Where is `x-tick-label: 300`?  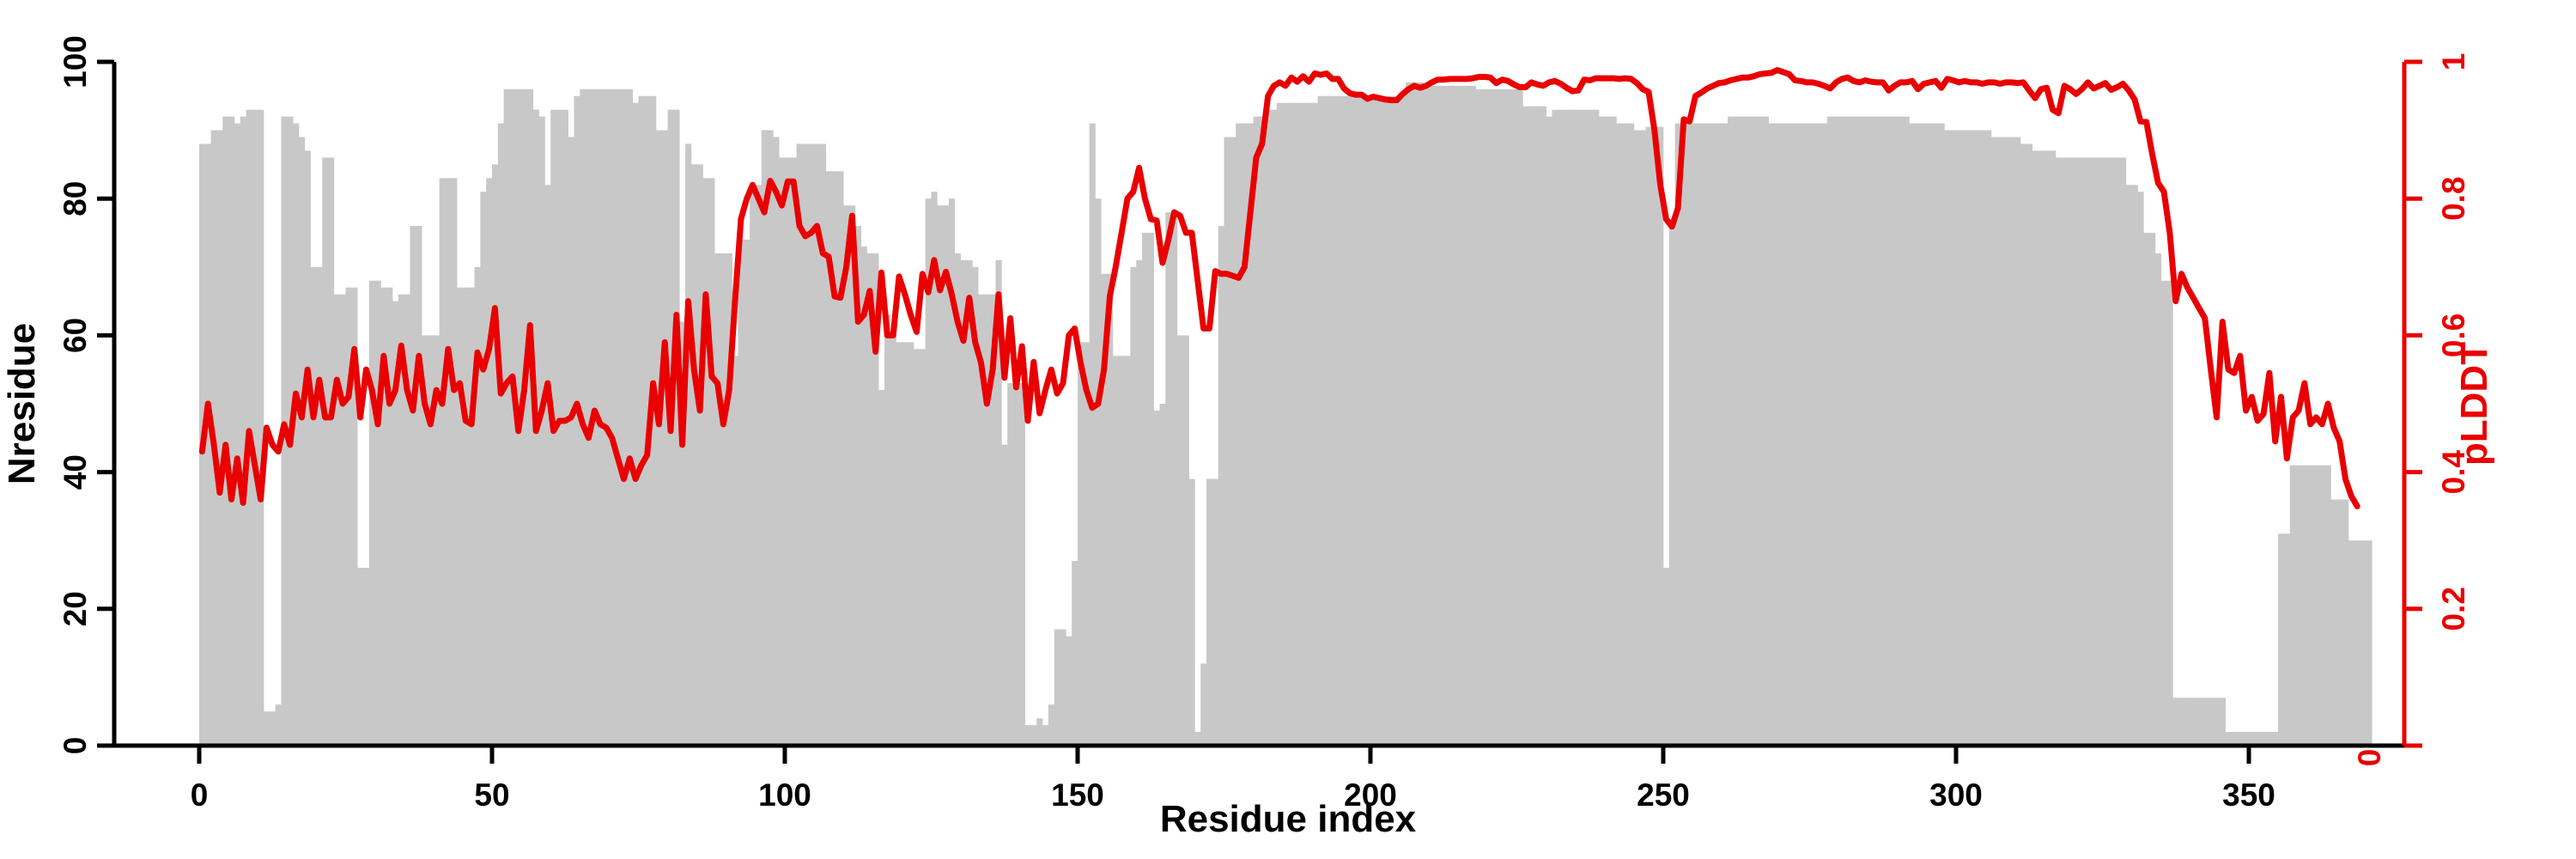 x-tick-label: 300 is located at coordinates (1956, 795).